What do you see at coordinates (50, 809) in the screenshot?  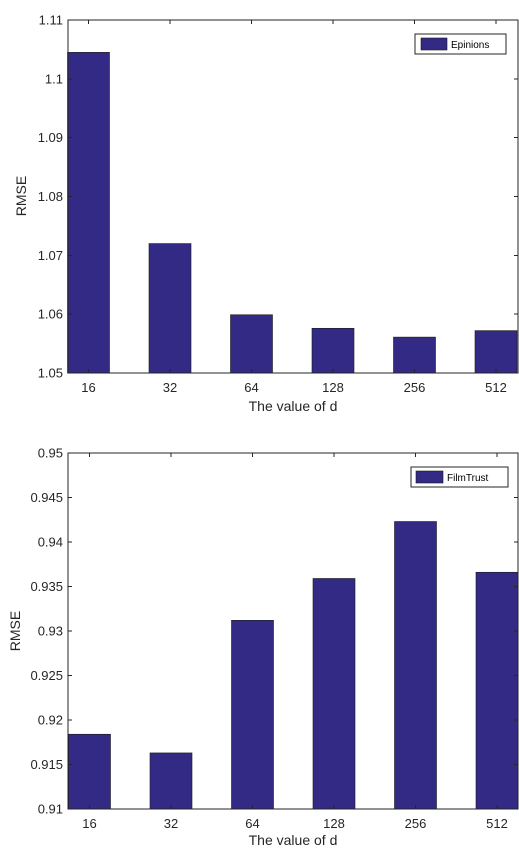 I see `y-tick-label: 0.91` at bounding box center [50, 809].